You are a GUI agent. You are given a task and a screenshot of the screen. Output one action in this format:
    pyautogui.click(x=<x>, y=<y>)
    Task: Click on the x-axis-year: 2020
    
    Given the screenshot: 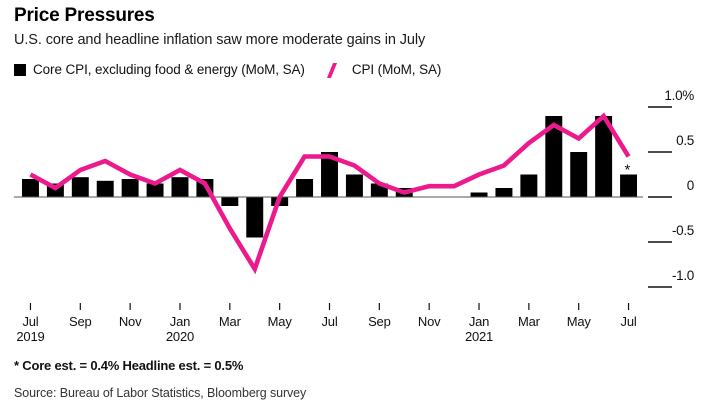 What is the action you would take?
    pyautogui.click(x=180, y=336)
    